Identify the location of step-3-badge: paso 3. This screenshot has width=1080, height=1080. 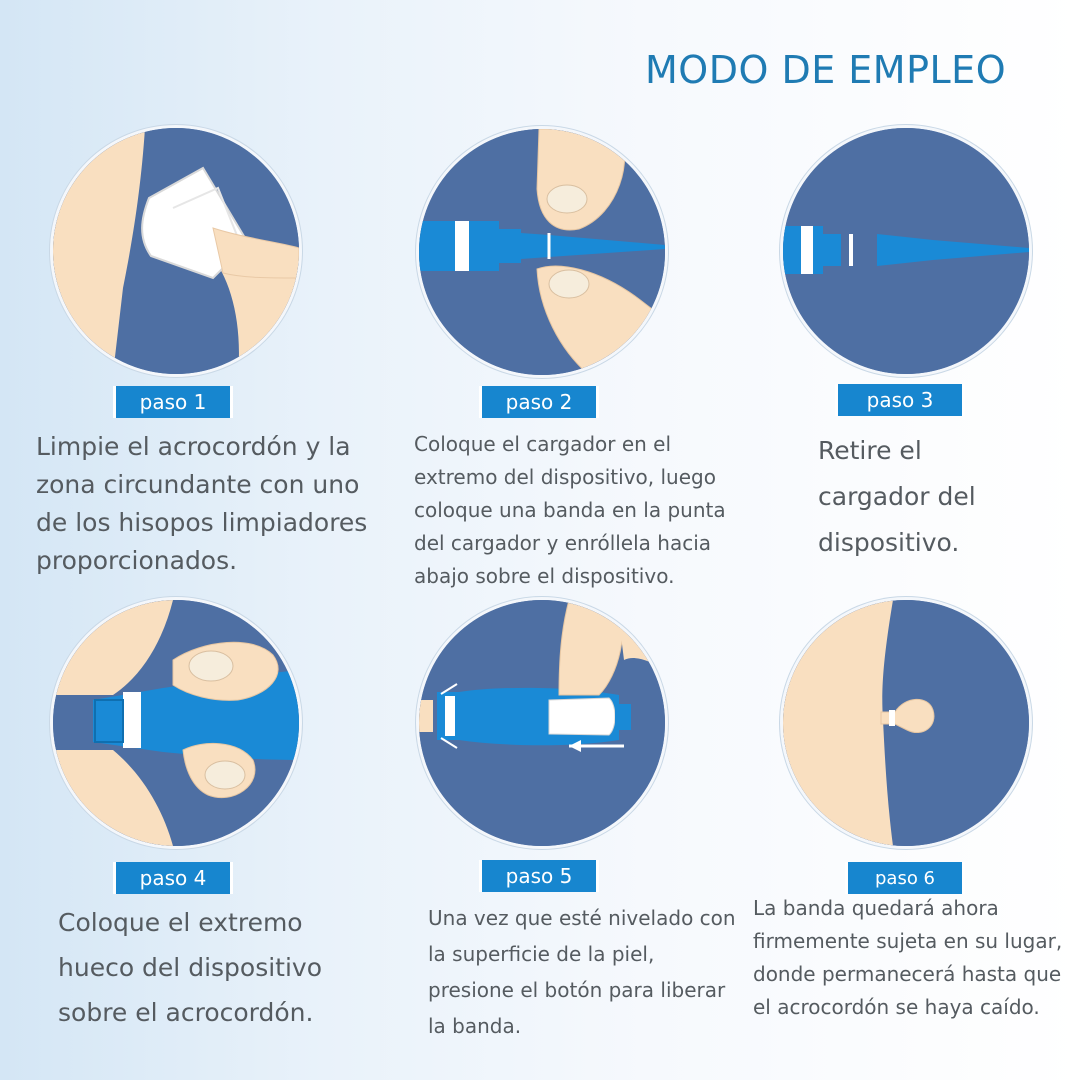
(900, 400).